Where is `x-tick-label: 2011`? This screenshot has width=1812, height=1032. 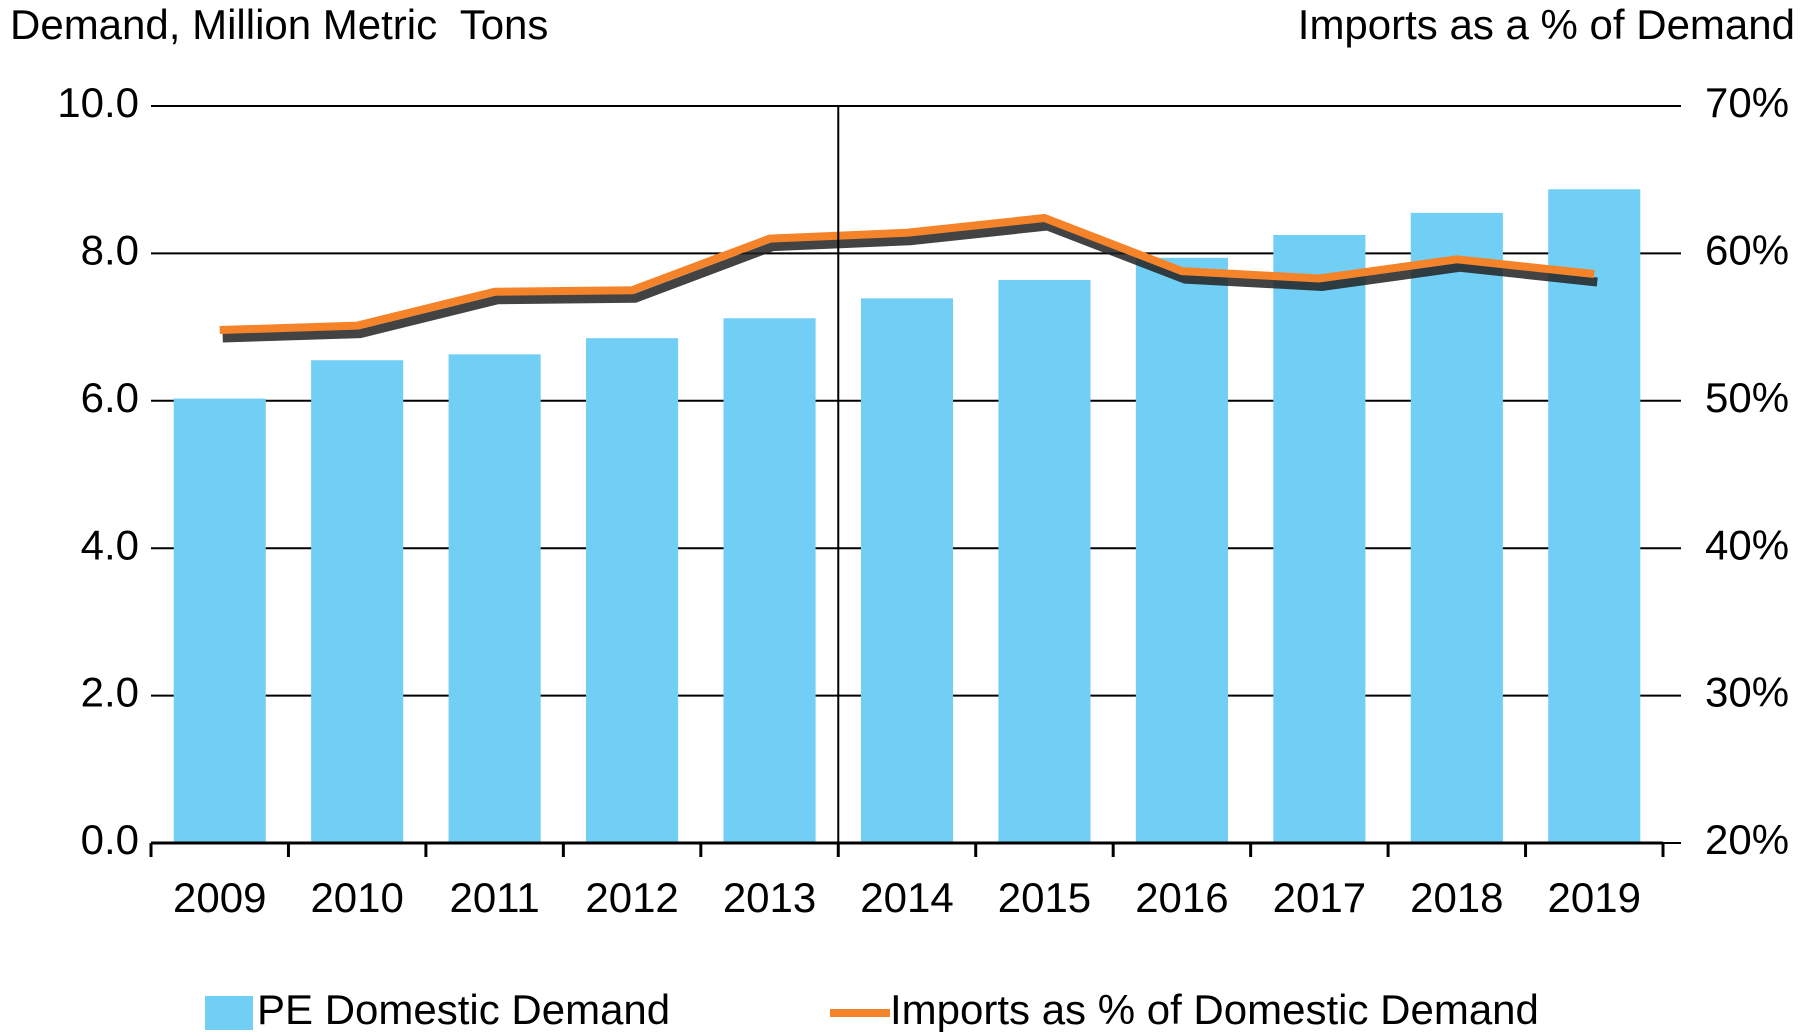 x-tick-label: 2011 is located at coordinates (494, 897).